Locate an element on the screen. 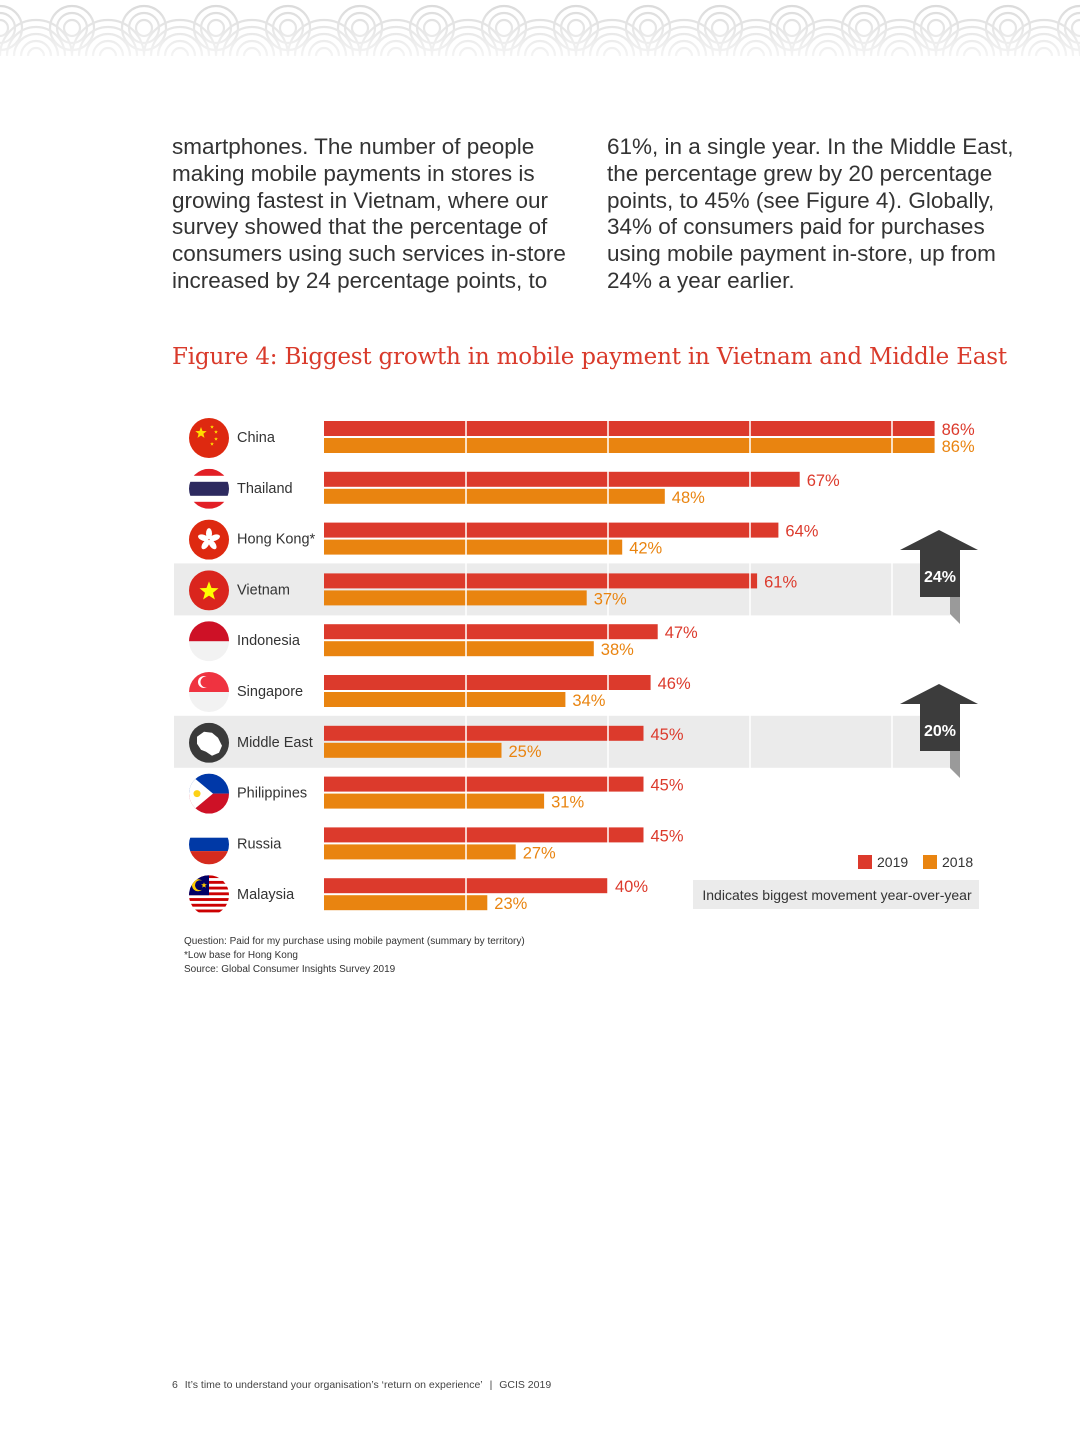 This screenshot has width=1080, height=1439. data-label-2018: 25% is located at coordinates (525, 752).